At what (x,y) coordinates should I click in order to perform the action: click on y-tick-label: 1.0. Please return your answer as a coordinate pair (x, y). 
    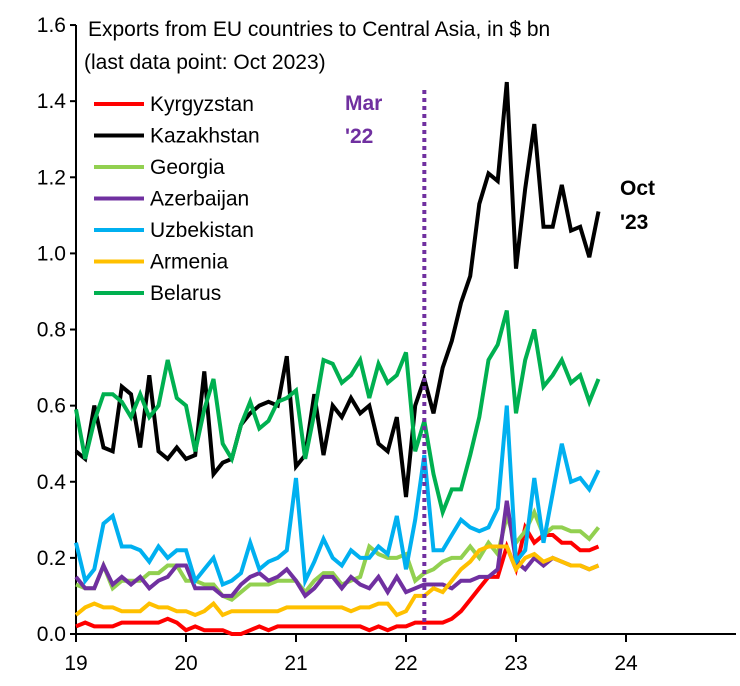
    Looking at the image, I should click on (51, 253).